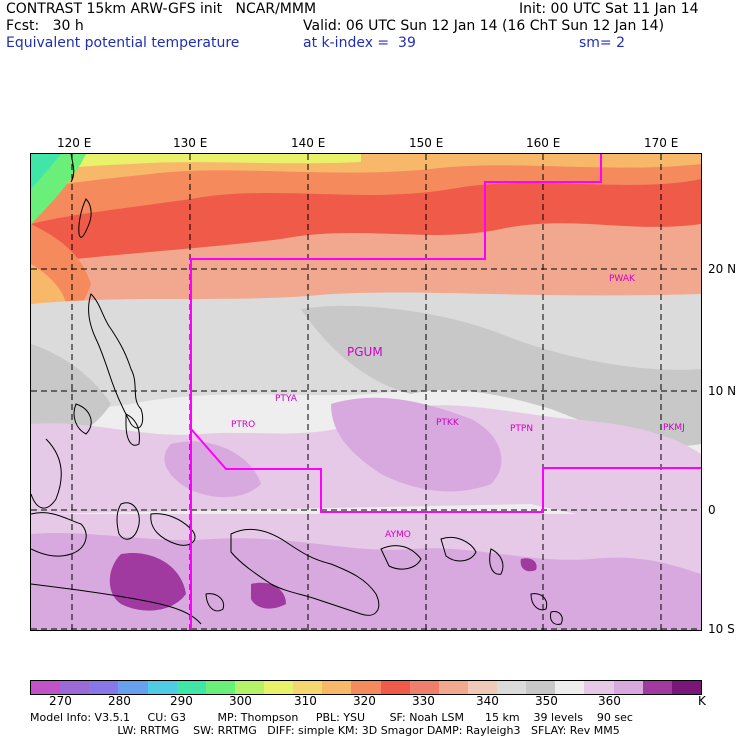  I want to click on station-ptkk: PTKK, so click(448, 423).